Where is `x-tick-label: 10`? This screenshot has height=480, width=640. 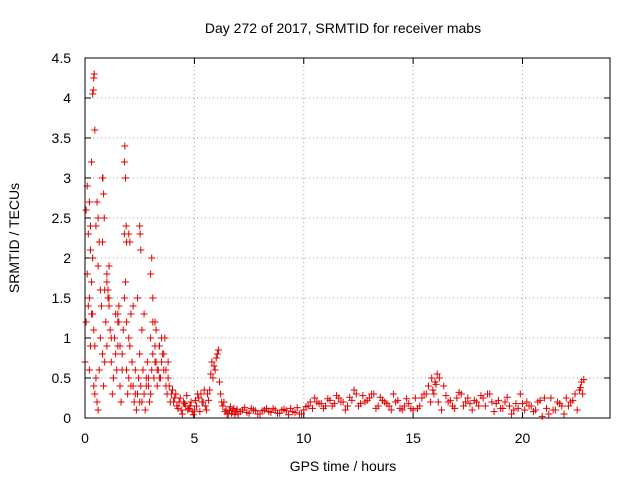
x-tick-label: 10 is located at coordinates (304, 438).